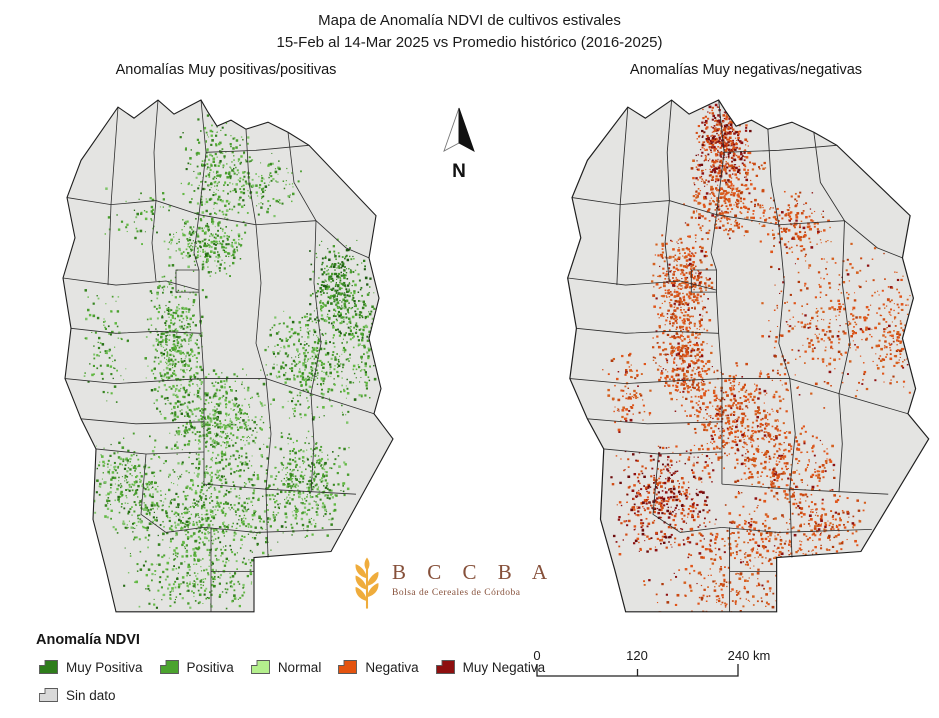 Image resolution: width=939 pixels, height=718 pixels. Describe the element at coordinates (392, 667) in the screenshot. I see `legend-item-label: Negativa` at that location.